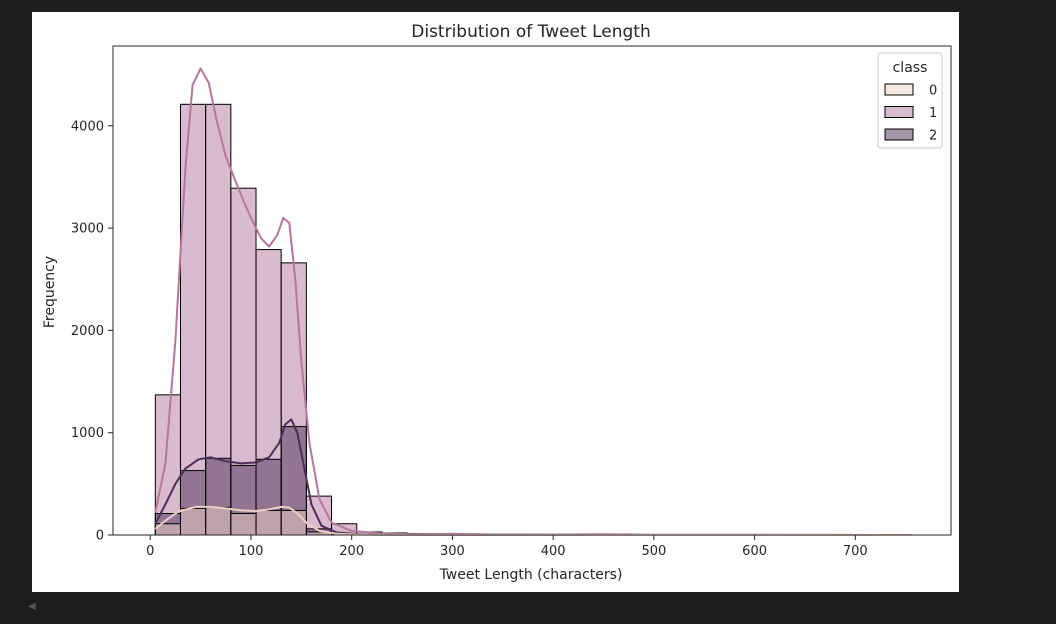 This screenshot has width=1056, height=624. Describe the element at coordinates (87, 433) in the screenshot. I see `y-tick-label: 1000` at that location.